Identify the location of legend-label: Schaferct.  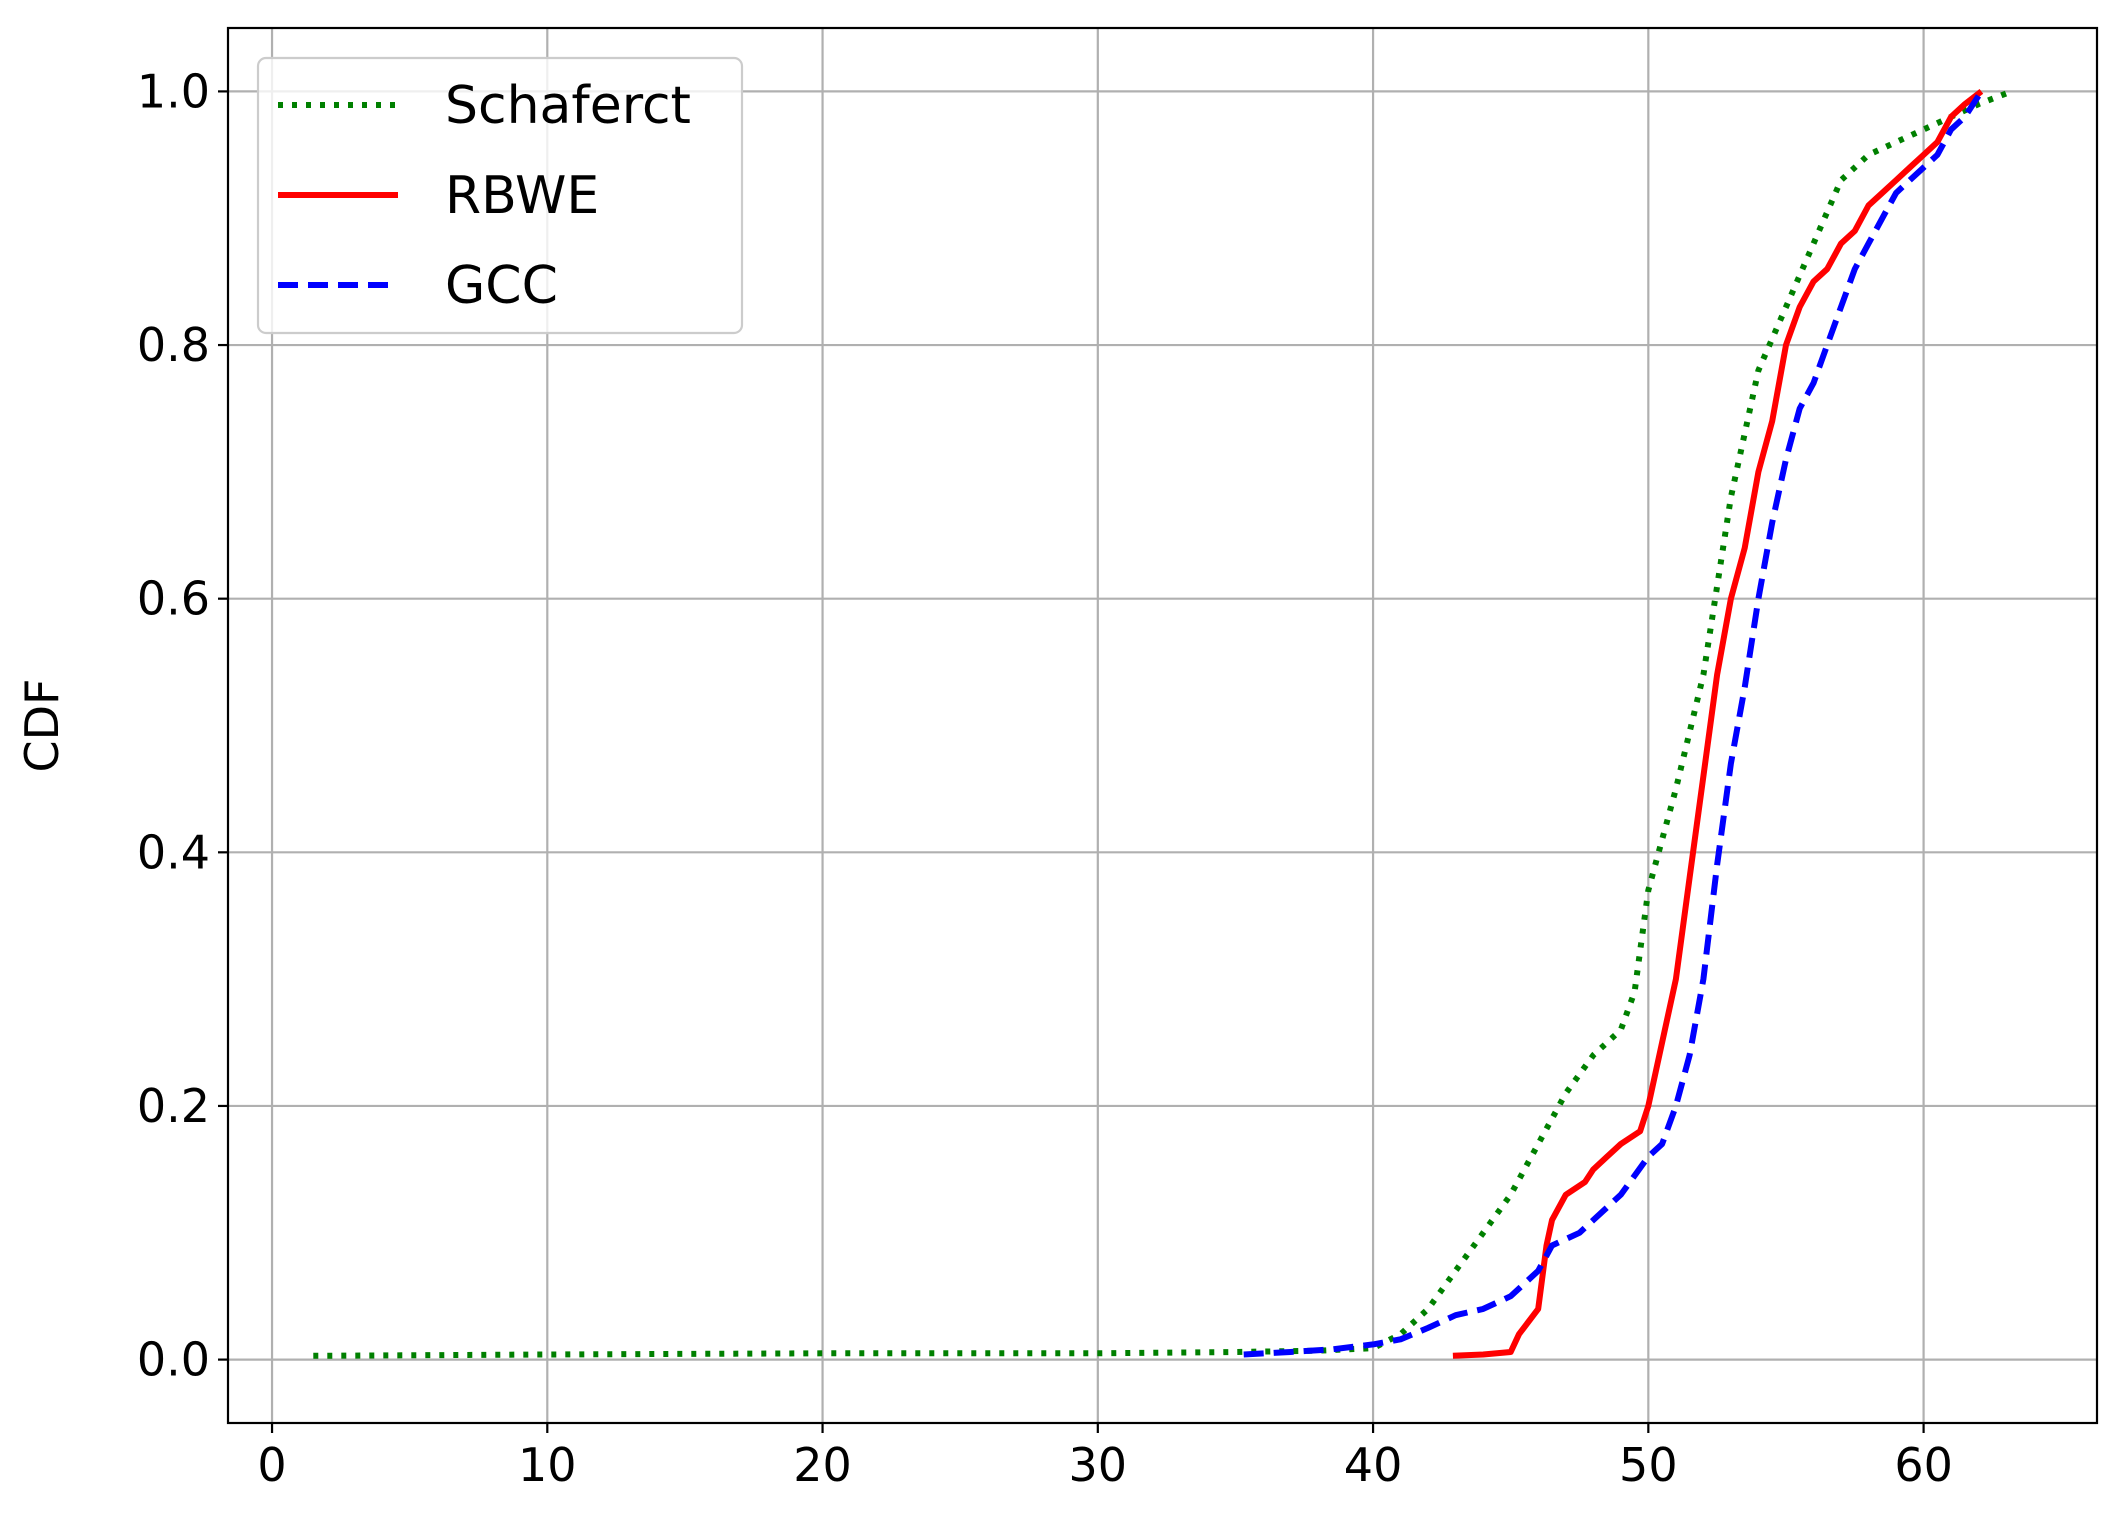
(568, 106).